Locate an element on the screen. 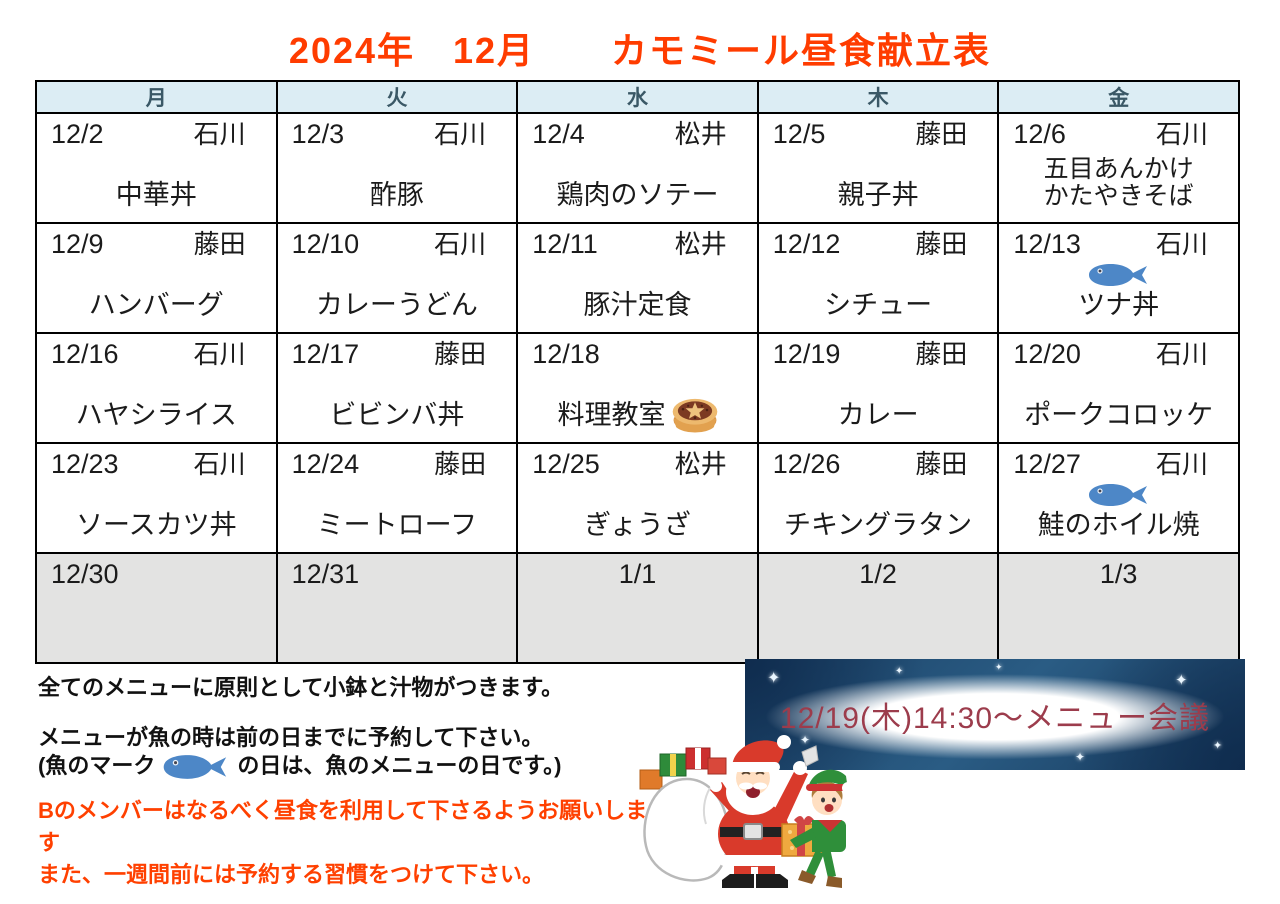 This screenshot has height=904, width=1280. cell-menu: 鮭のホイル焼 is located at coordinates (1118, 524).